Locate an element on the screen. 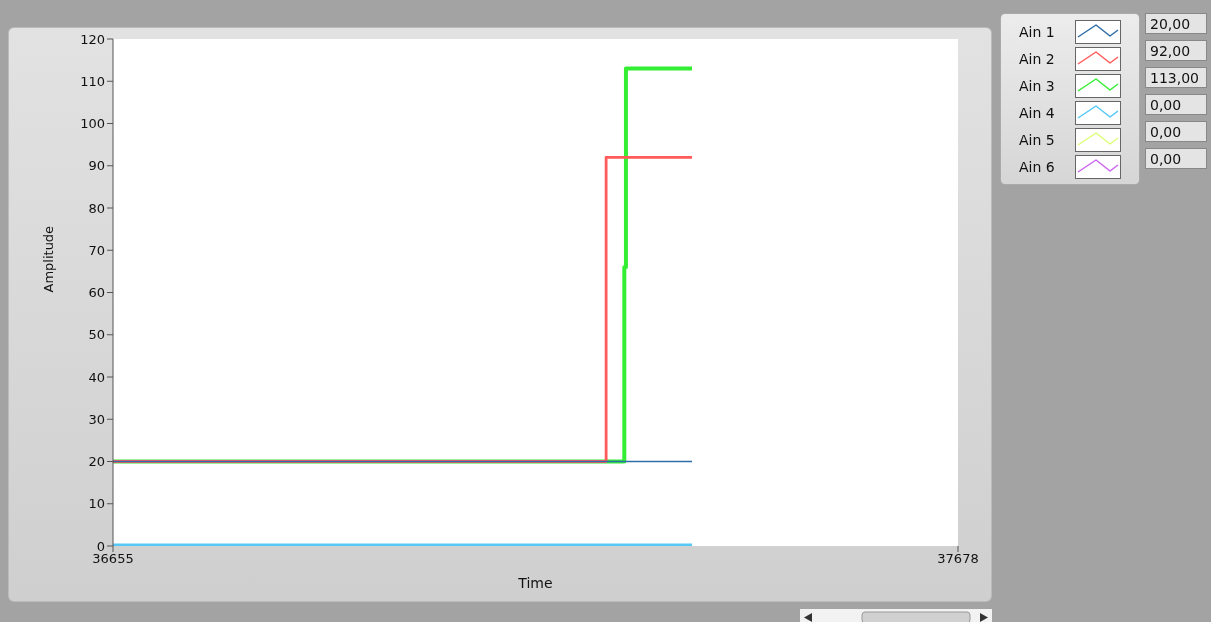 The height and width of the screenshot is (622, 1211). y-tick-label: 120 is located at coordinates (92, 39).